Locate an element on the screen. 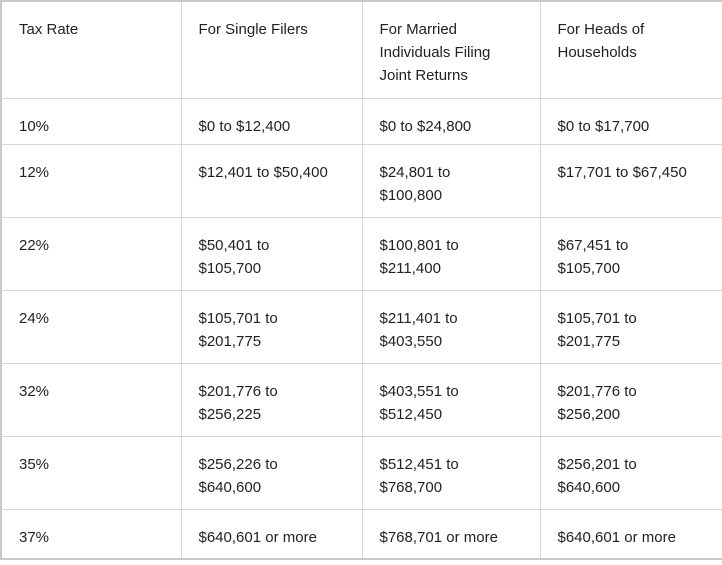 The image size is (722, 565). cell-single-filers: $50,401 to $105,700 is located at coordinates (271, 253).